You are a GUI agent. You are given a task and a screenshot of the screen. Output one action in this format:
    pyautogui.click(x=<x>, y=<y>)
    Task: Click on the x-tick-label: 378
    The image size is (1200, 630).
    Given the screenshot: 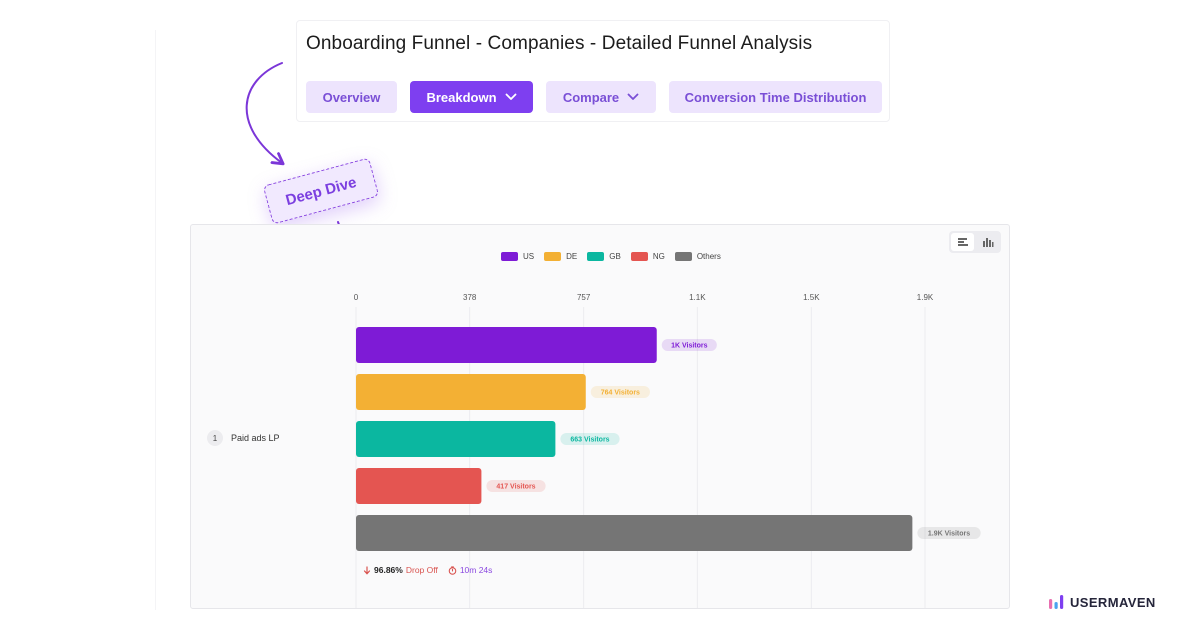 What is the action you would take?
    pyautogui.click(x=470, y=297)
    